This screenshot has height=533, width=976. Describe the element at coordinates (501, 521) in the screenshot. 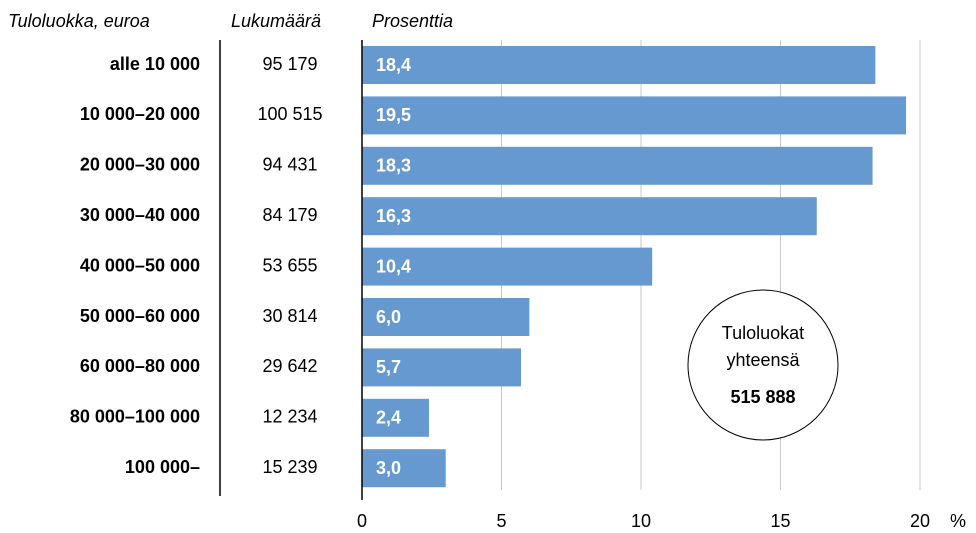

I see `x-tick-label: 5` at that location.